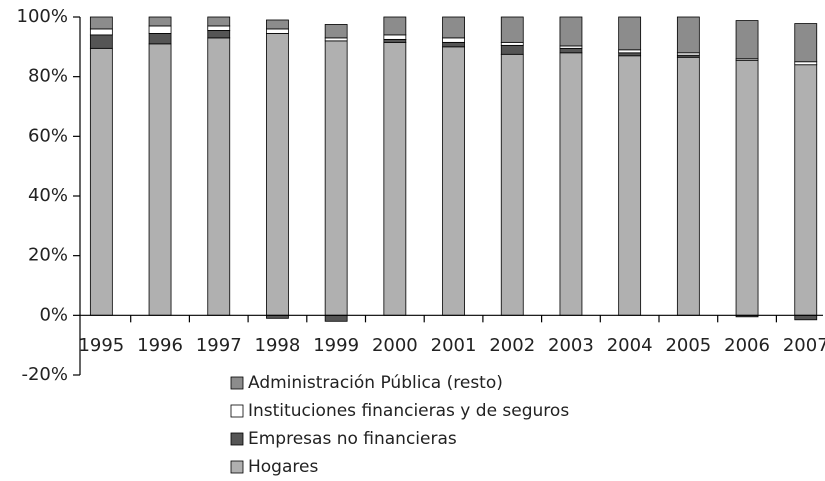 This screenshot has width=825, height=481. What do you see at coordinates (571, 345) in the screenshot?
I see `x-tick-label: 2003` at bounding box center [571, 345].